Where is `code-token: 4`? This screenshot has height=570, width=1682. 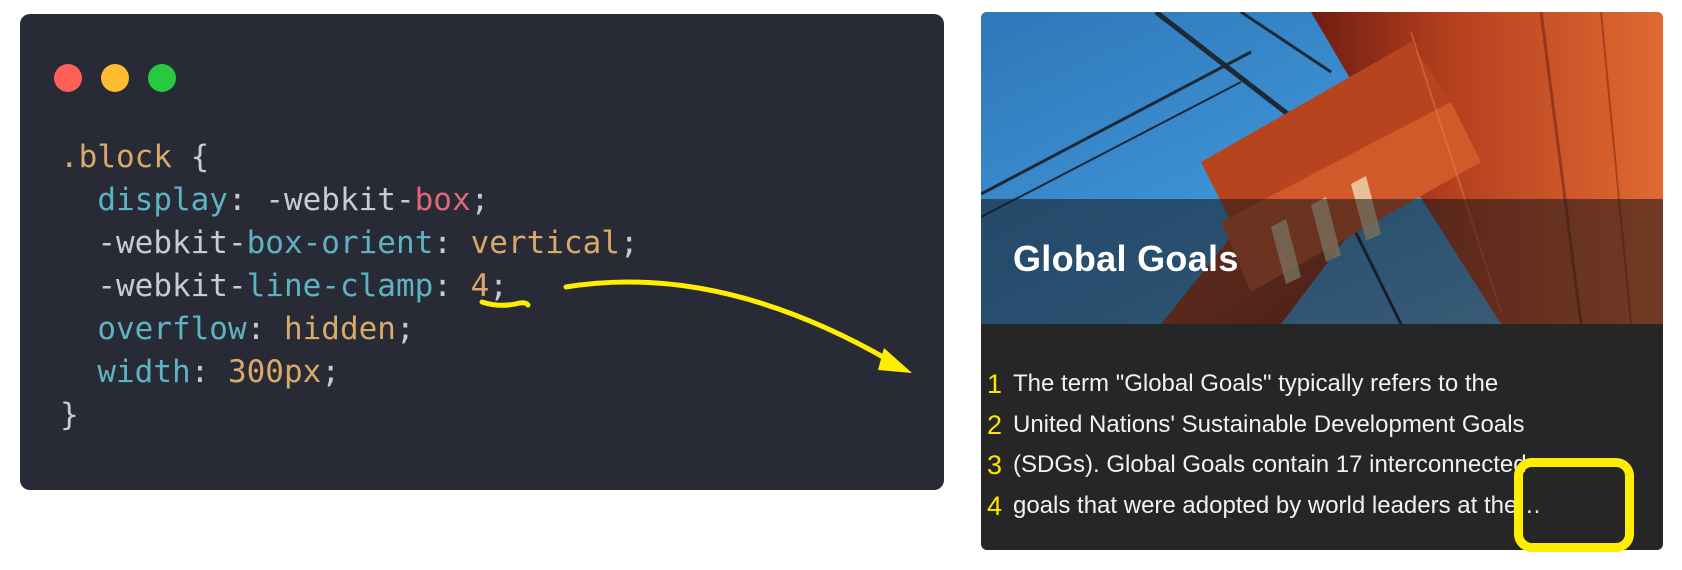
code-token: 4 is located at coordinates (480, 286).